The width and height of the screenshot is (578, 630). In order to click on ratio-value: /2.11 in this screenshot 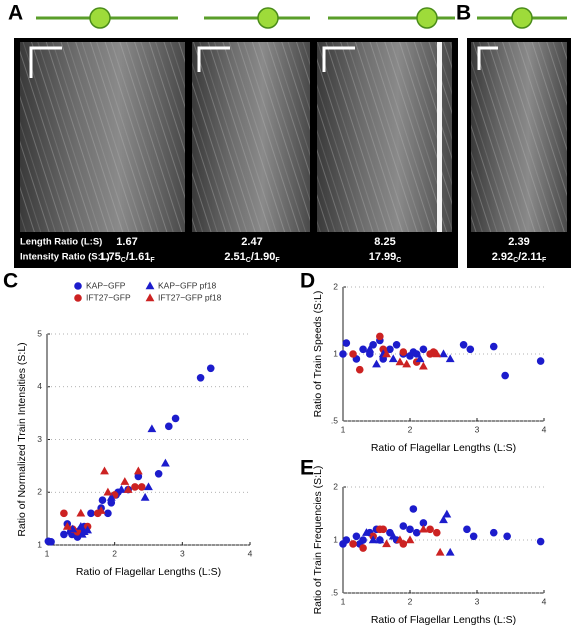, I will do `click(530, 257)`.